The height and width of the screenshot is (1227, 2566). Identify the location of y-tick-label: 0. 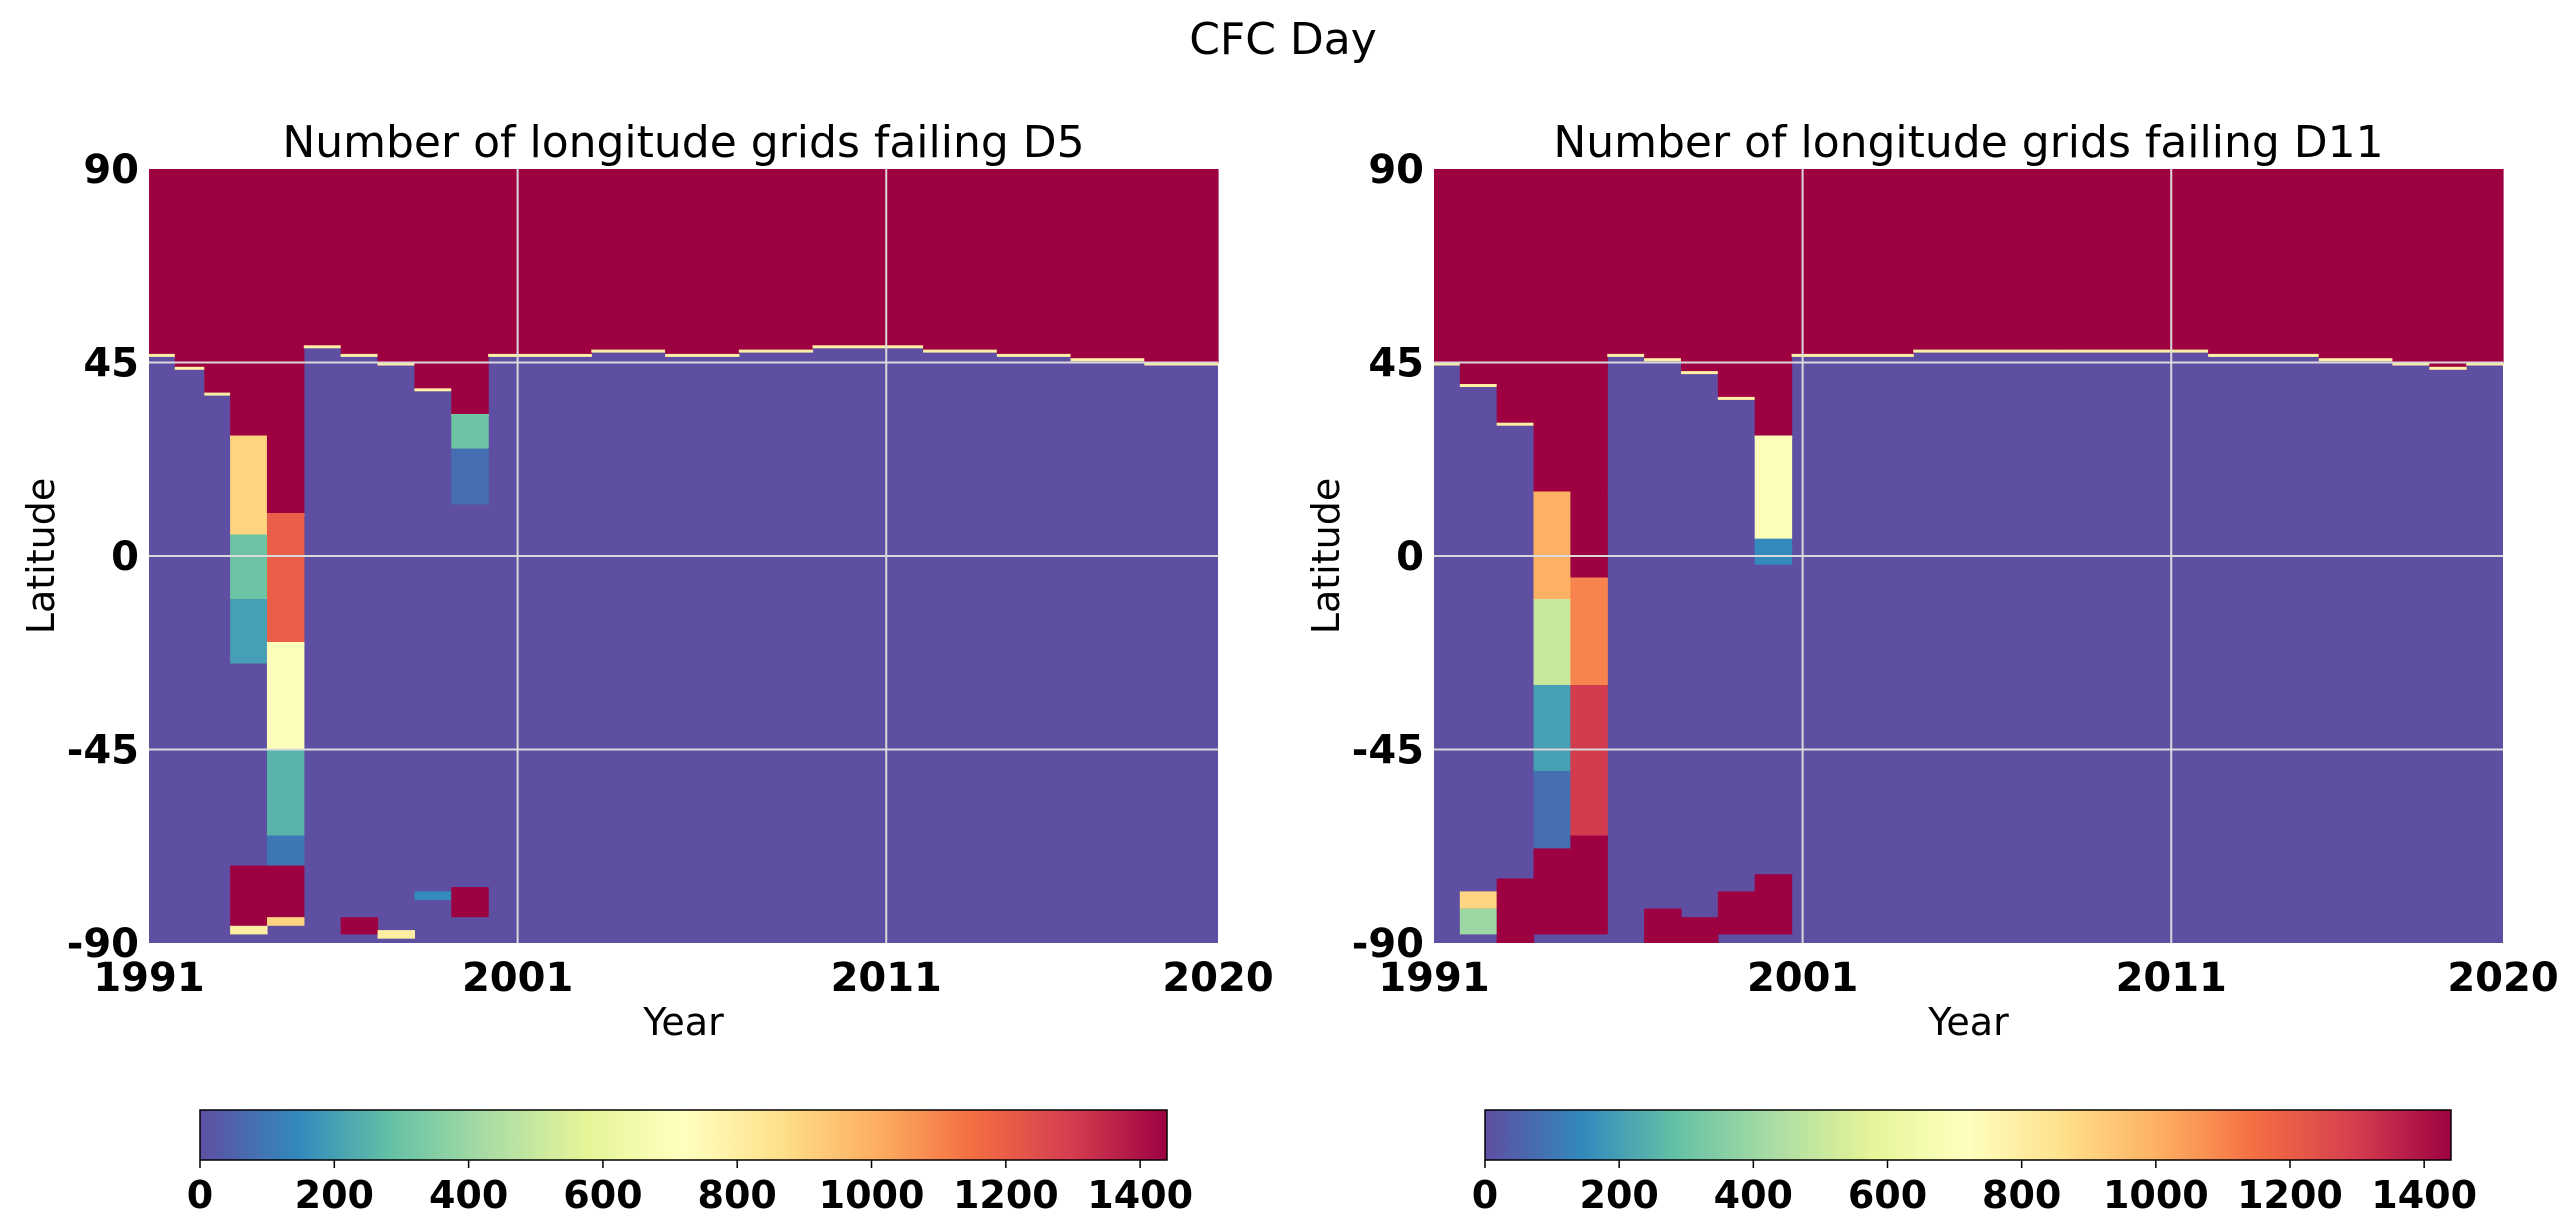
(1410, 557).